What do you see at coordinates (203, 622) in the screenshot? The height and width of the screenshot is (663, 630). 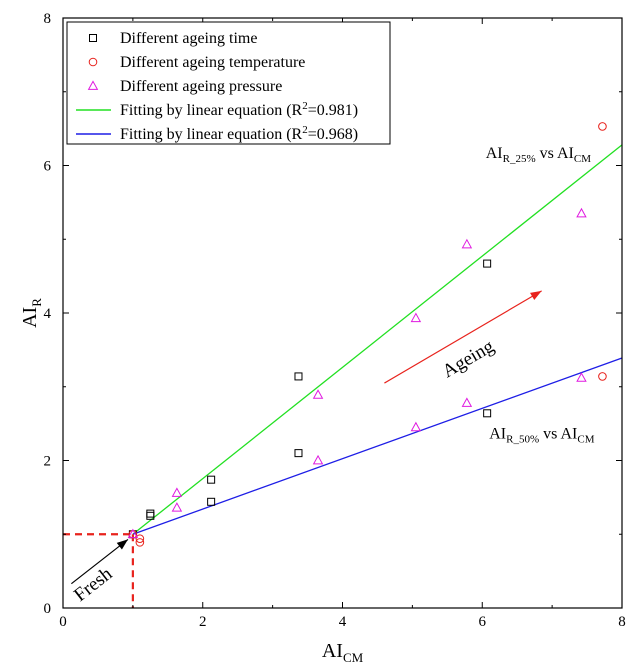 I see `x-tick-label: 2` at bounding box center [203, 622].